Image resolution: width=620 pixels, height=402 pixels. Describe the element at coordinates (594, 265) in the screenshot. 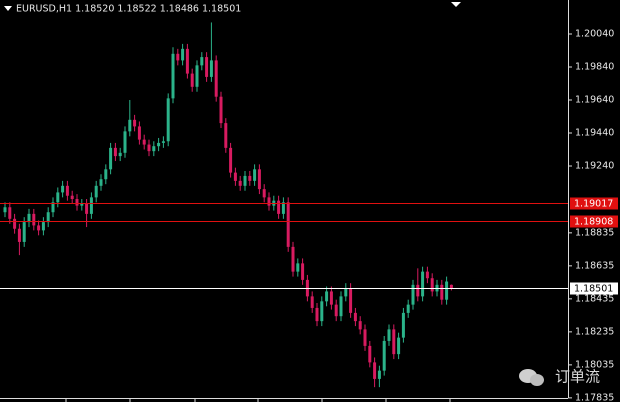

I see `y-tick-label: 1.18635` at that location.